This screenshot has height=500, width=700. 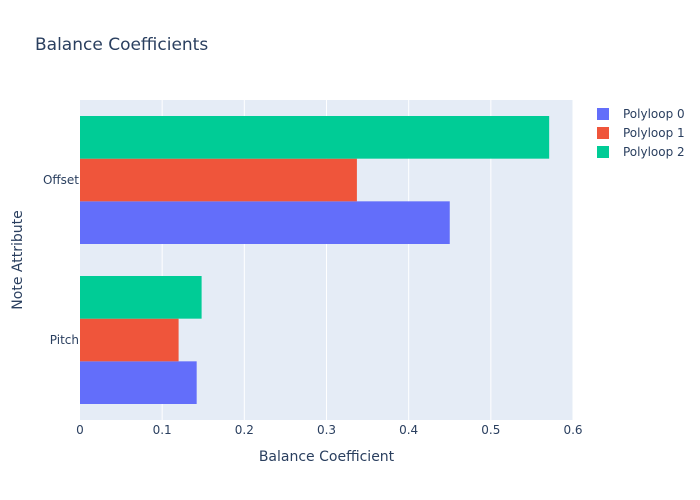 I want to click on chart-title: Balance Coefficients, so click(x=121, y=45).